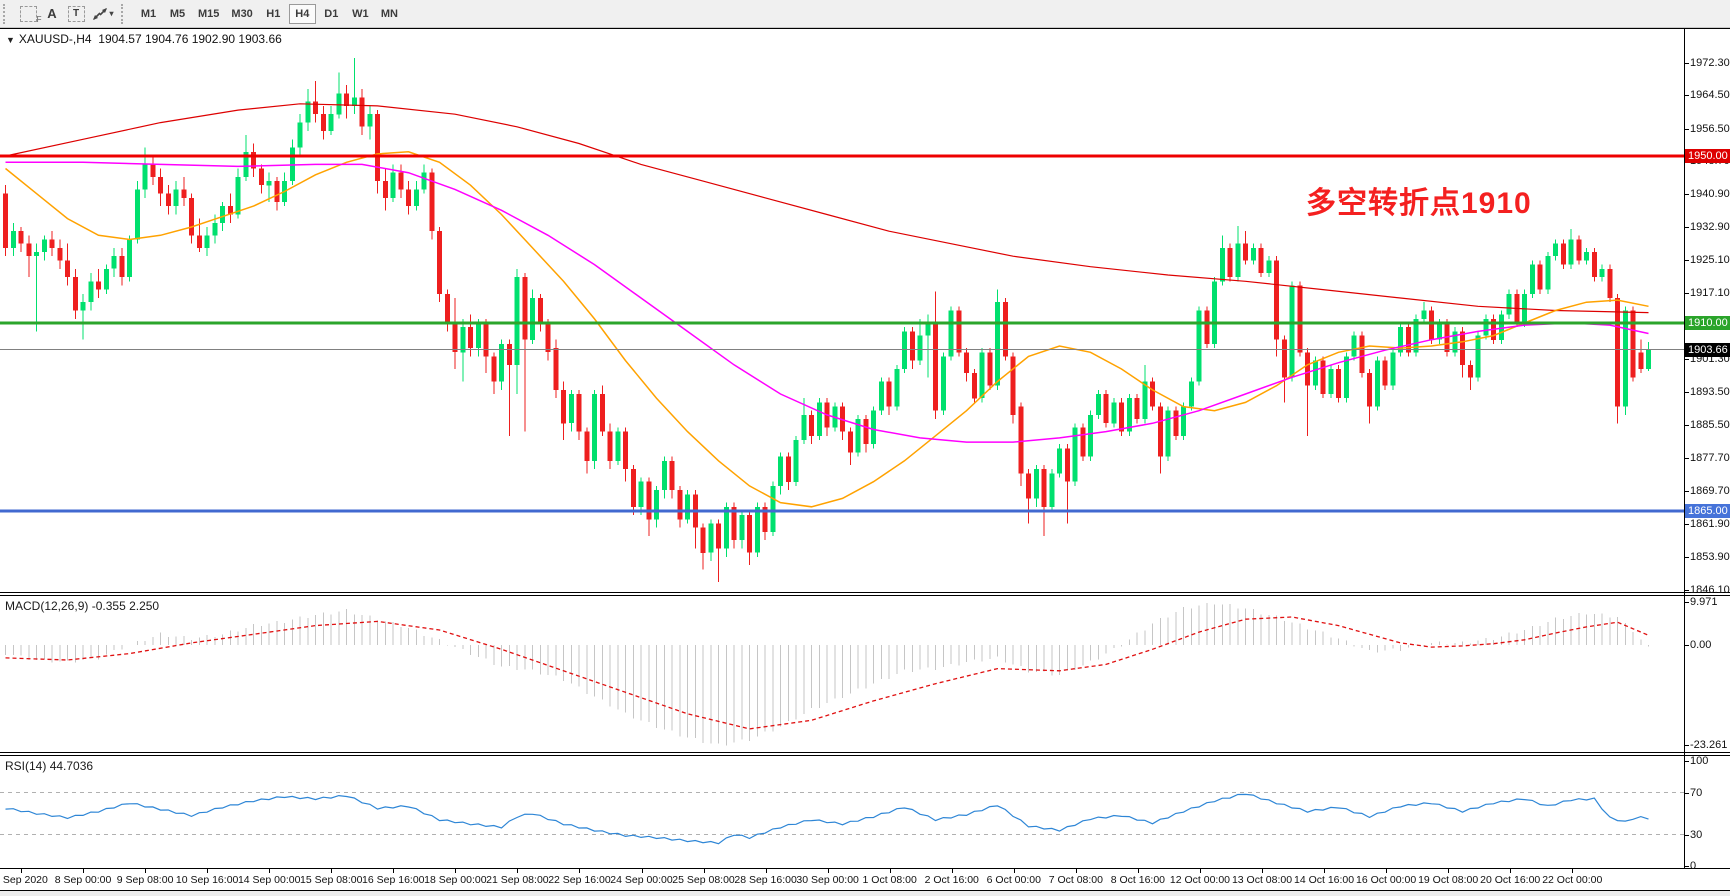 The width and height of the screenshot is (1730, 896). Describe the element at coordinates (1075, 880) in the screenshot. I see `date-label: 7 Oct 08:00` at that location.